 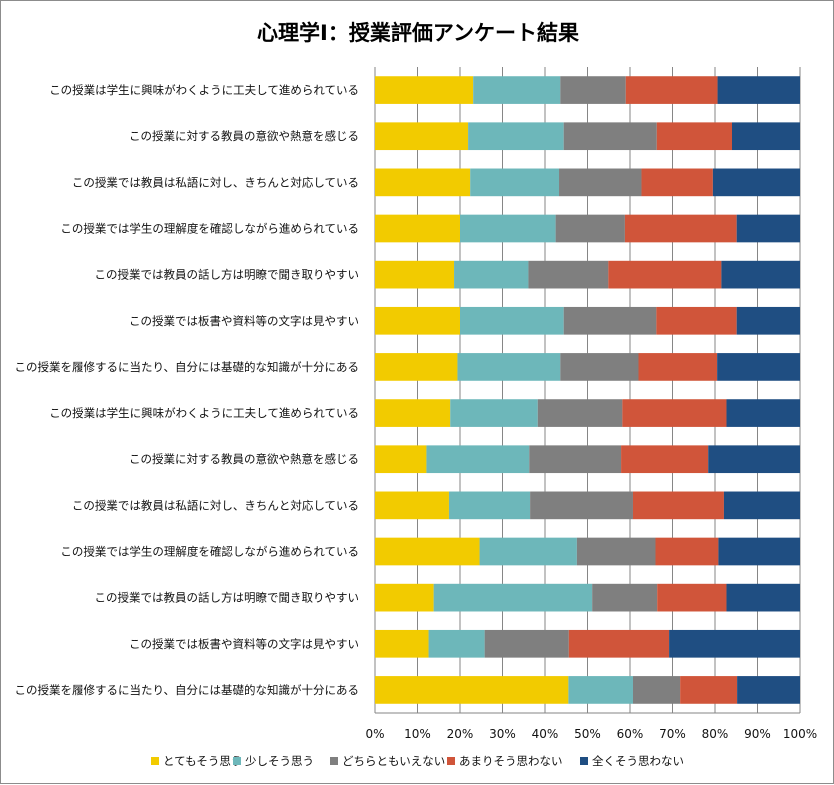 What do you see at coordinates (757, 734) in the screenshot?
I see `x-tick-label: 90%` at bounding box center [757, 734].